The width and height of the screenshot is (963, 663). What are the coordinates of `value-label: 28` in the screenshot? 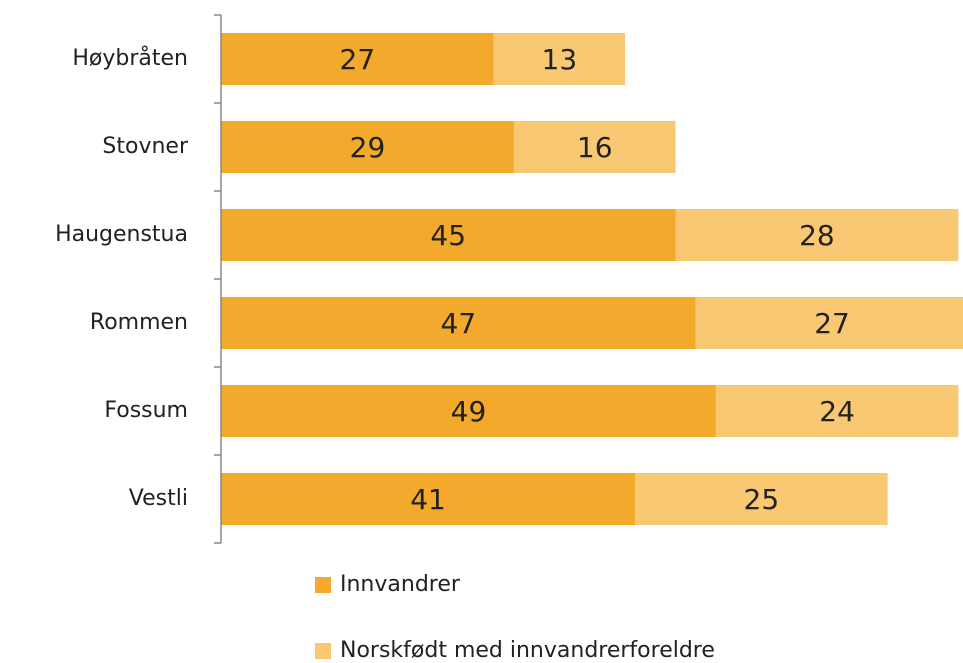 It's located at (817, 235).